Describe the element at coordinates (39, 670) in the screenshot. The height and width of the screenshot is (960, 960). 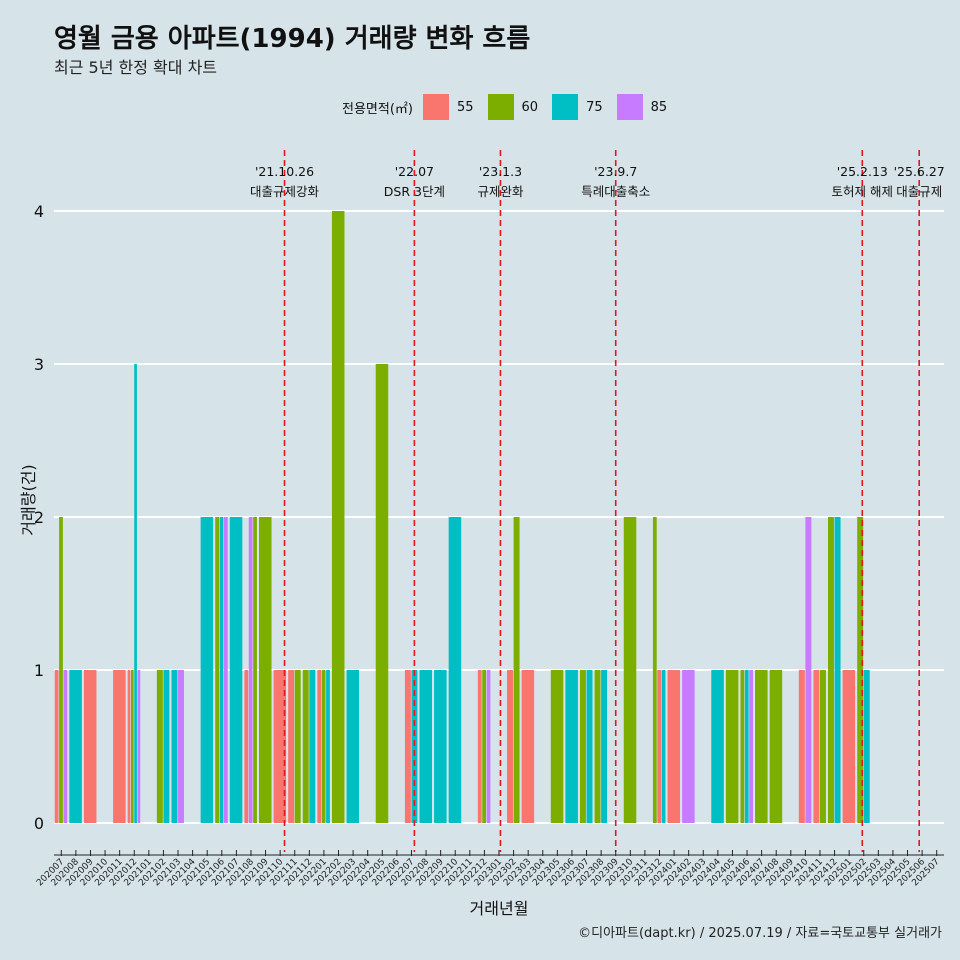
I see `y-tick-label: 1` at that location.